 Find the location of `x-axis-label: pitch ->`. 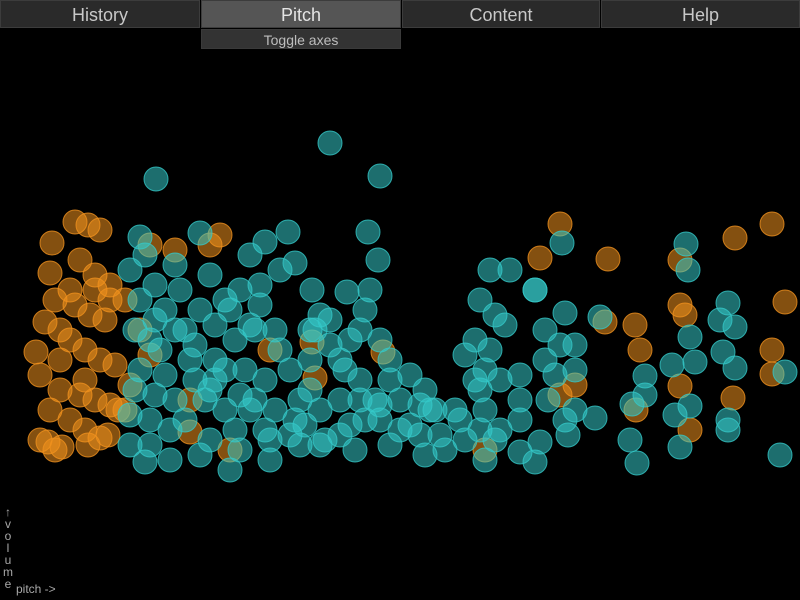

x-axis-label: pitch -> is located at coordinates (36, 589).